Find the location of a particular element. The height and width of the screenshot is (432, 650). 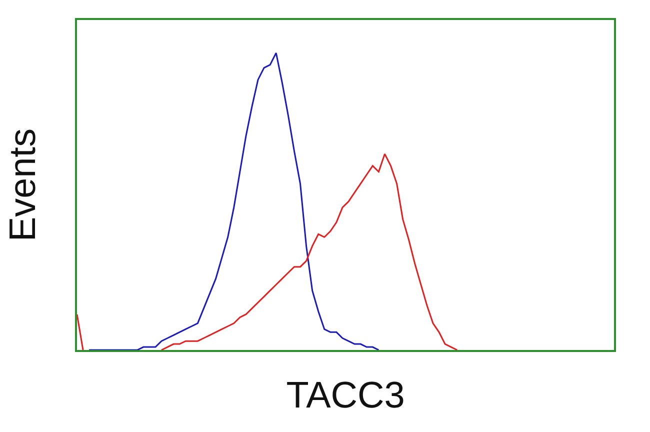

y-axis-title: Events is located at coordinates (23, 185).